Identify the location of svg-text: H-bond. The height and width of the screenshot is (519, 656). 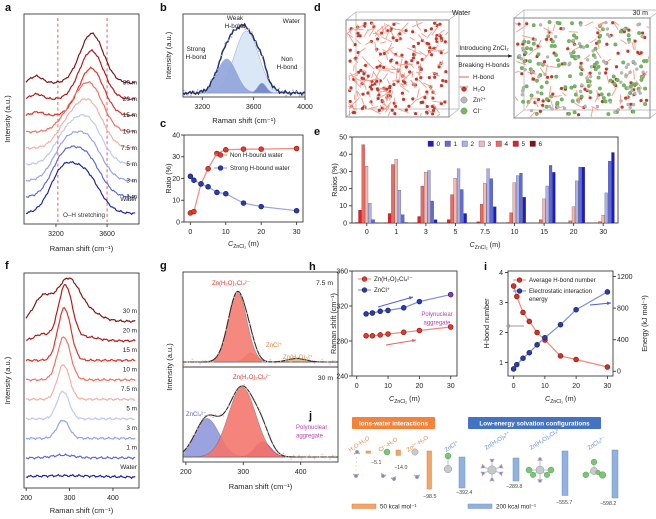
(235, 26).